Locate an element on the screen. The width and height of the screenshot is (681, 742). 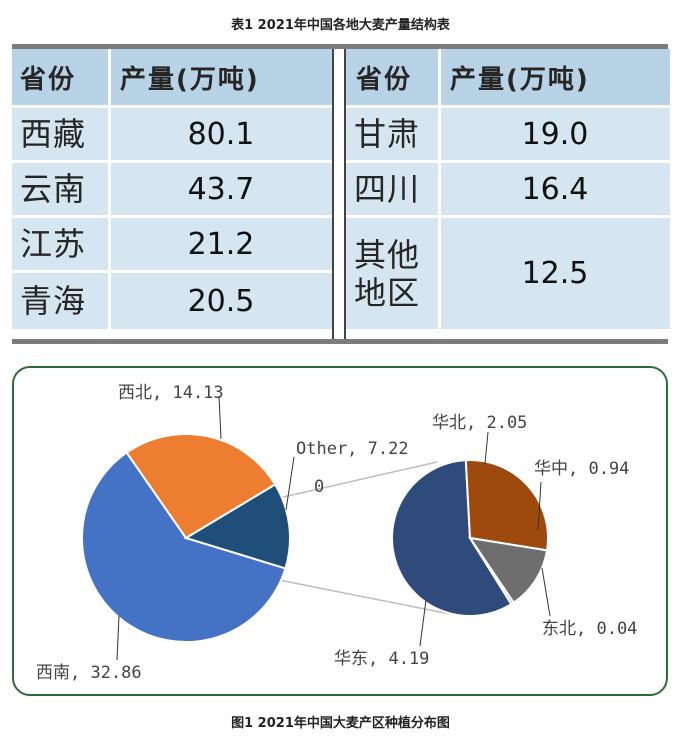
label-dongbei: 东北, 0.04 is located at coordinates (589, 629).